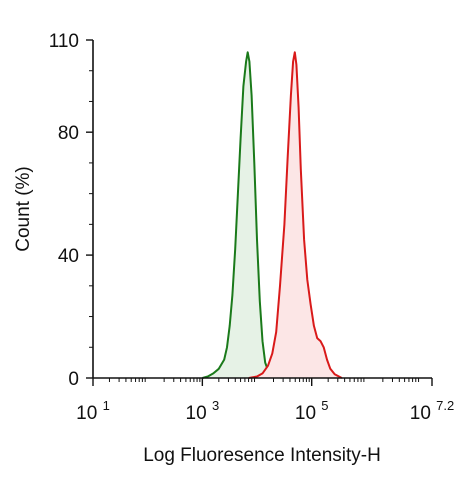  I want to click on series-2-area, so click(295, 215).